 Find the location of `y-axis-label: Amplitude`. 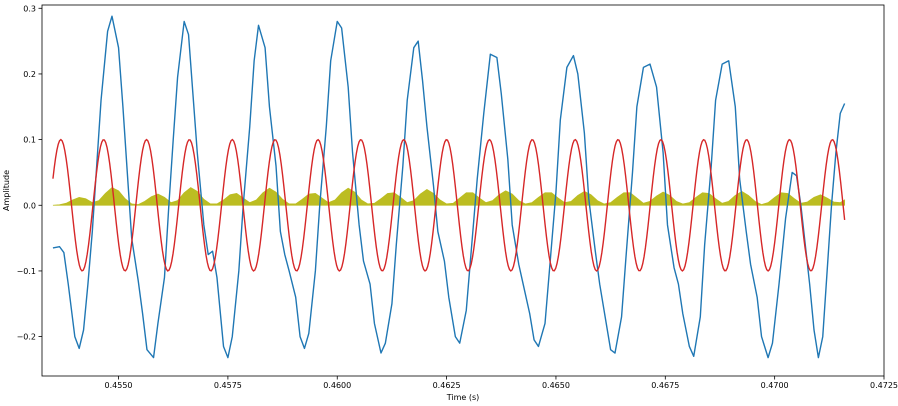

y-axis-label: Amplitude is located at coordinates (6, 190).